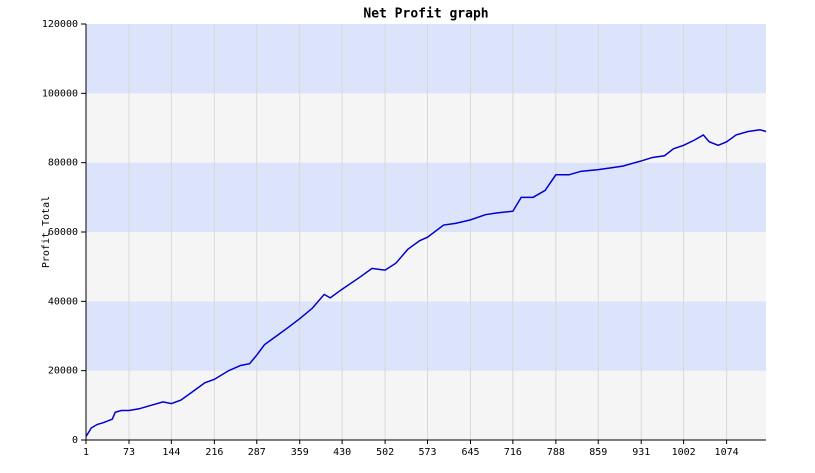  Describe the element at coordinates (60, 24) in the screenshot. I see `y-tick-label: 120000` at that location.